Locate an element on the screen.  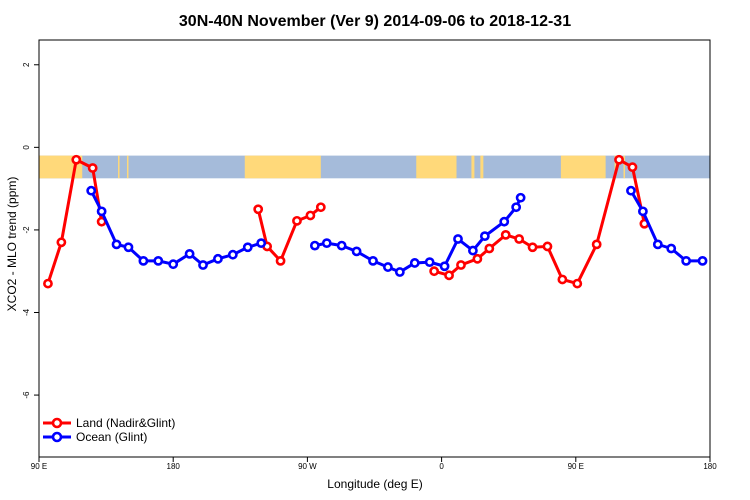
series-line is located at coordinates (418, 235).